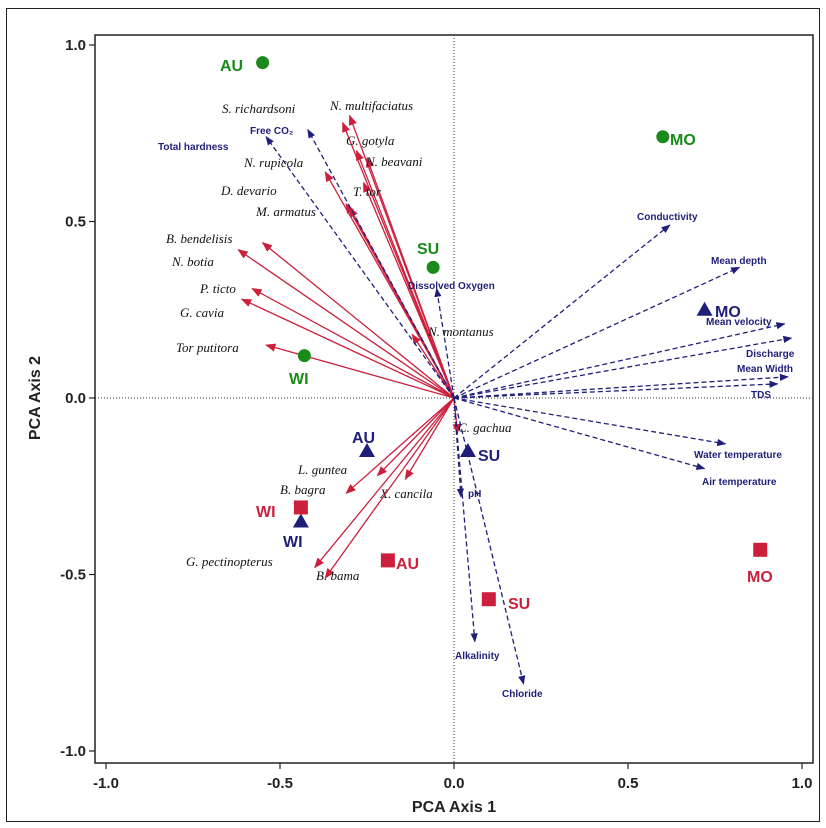 The height and width of the screenshot is (828, 826). I want to click on x-tick-label: -0.5, so click(280, 783).